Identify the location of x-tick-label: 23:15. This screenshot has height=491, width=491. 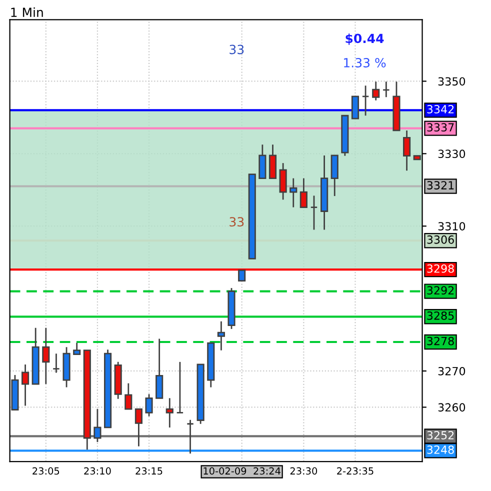
(149, 471).